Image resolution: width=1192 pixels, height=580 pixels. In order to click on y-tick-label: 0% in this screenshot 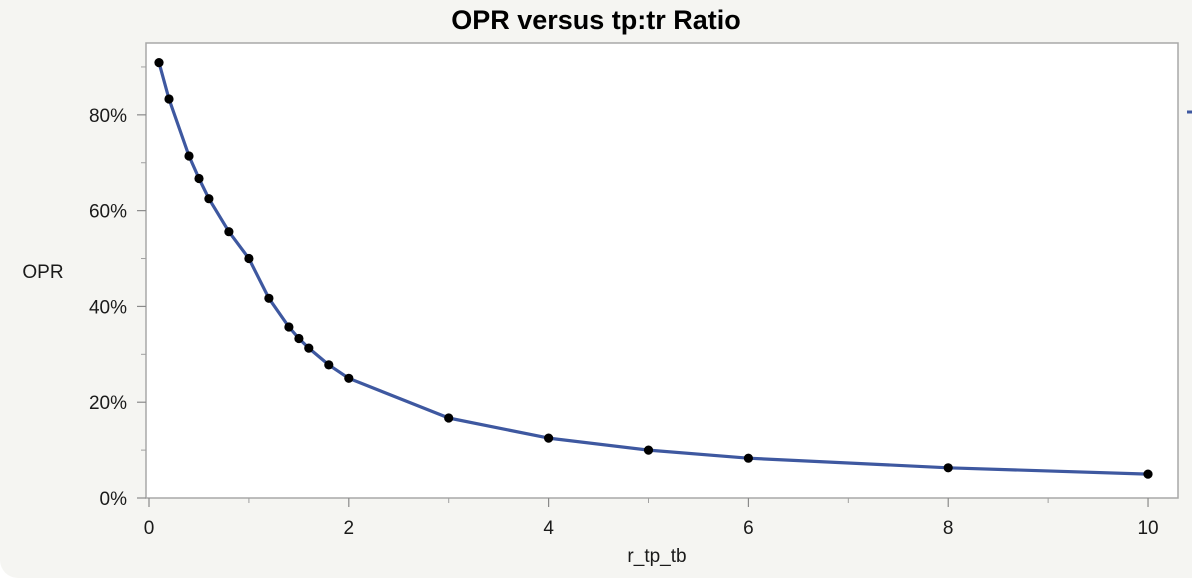, I will do `click(114, 499)`.